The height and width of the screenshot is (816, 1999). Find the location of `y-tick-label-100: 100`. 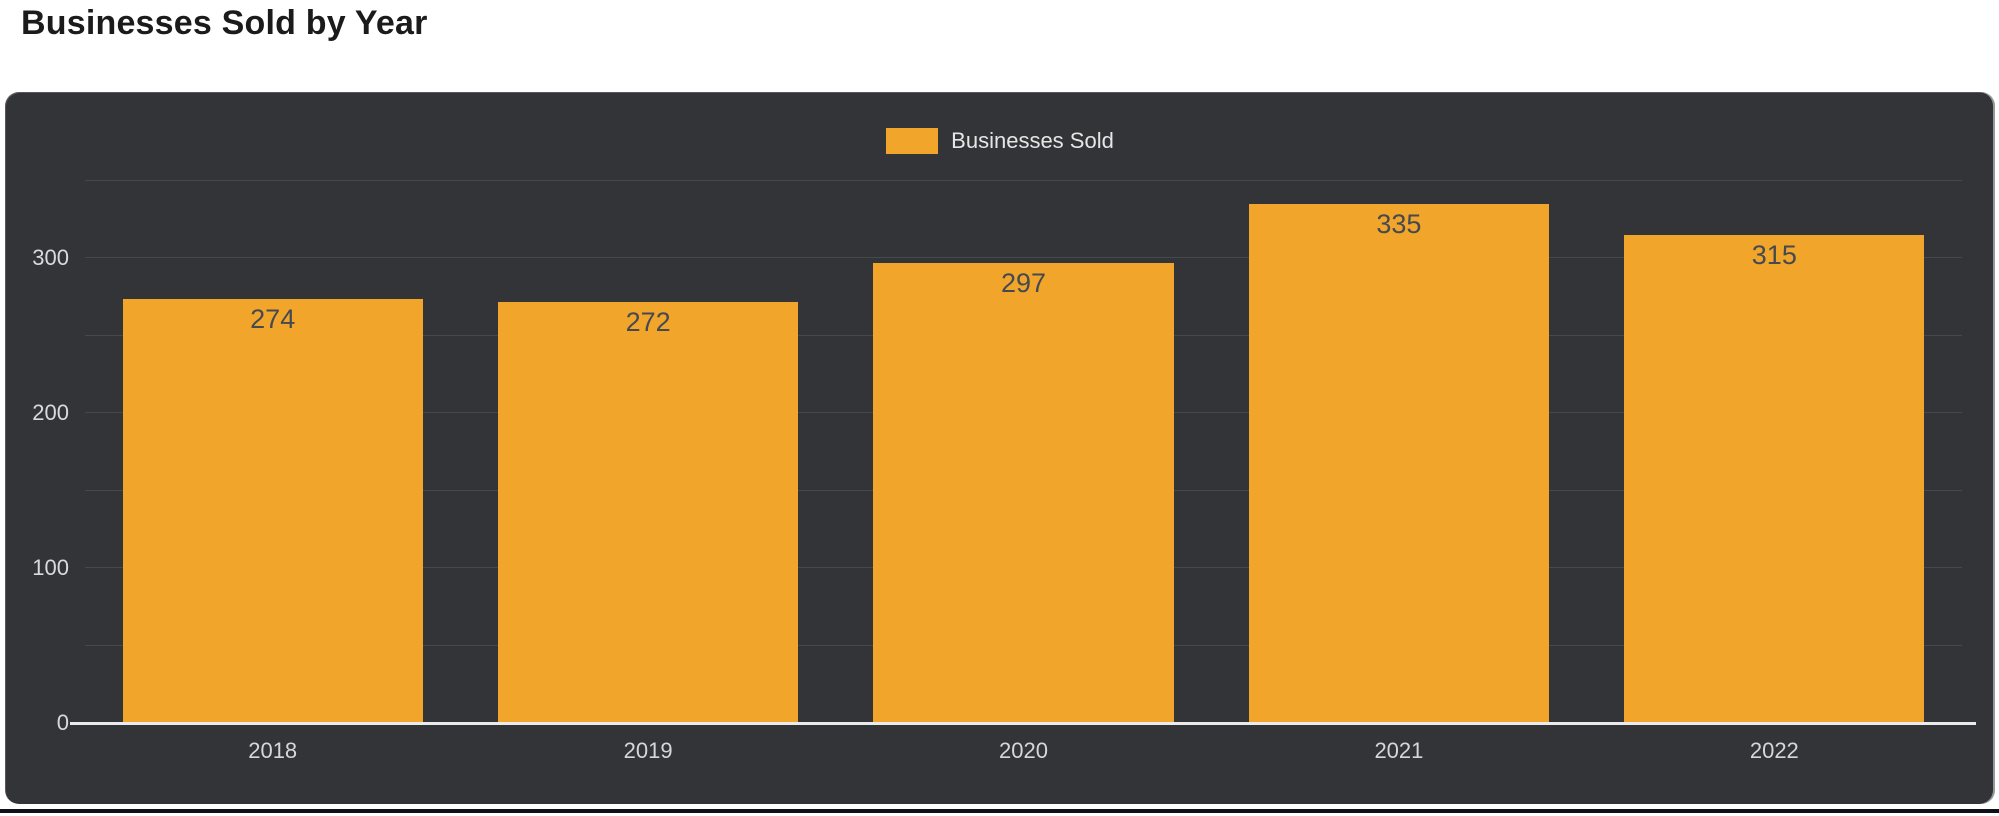

y-tick-label-100: 100 is located at coordinates (50, 568).